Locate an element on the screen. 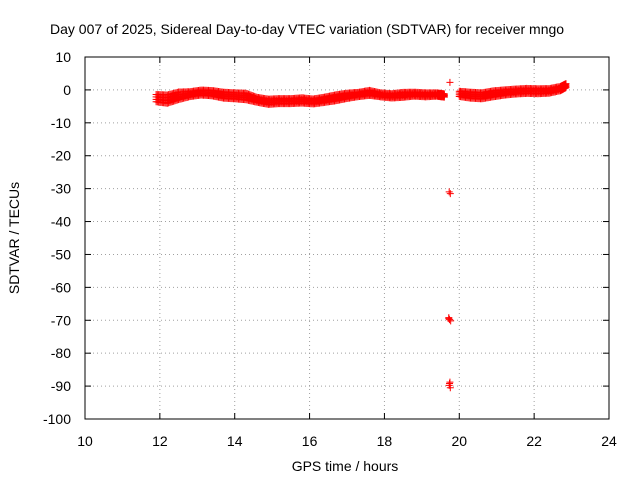 This screenshot has height=480, width=640. y-tick-label: 0 is located at coordinates (67, 90).